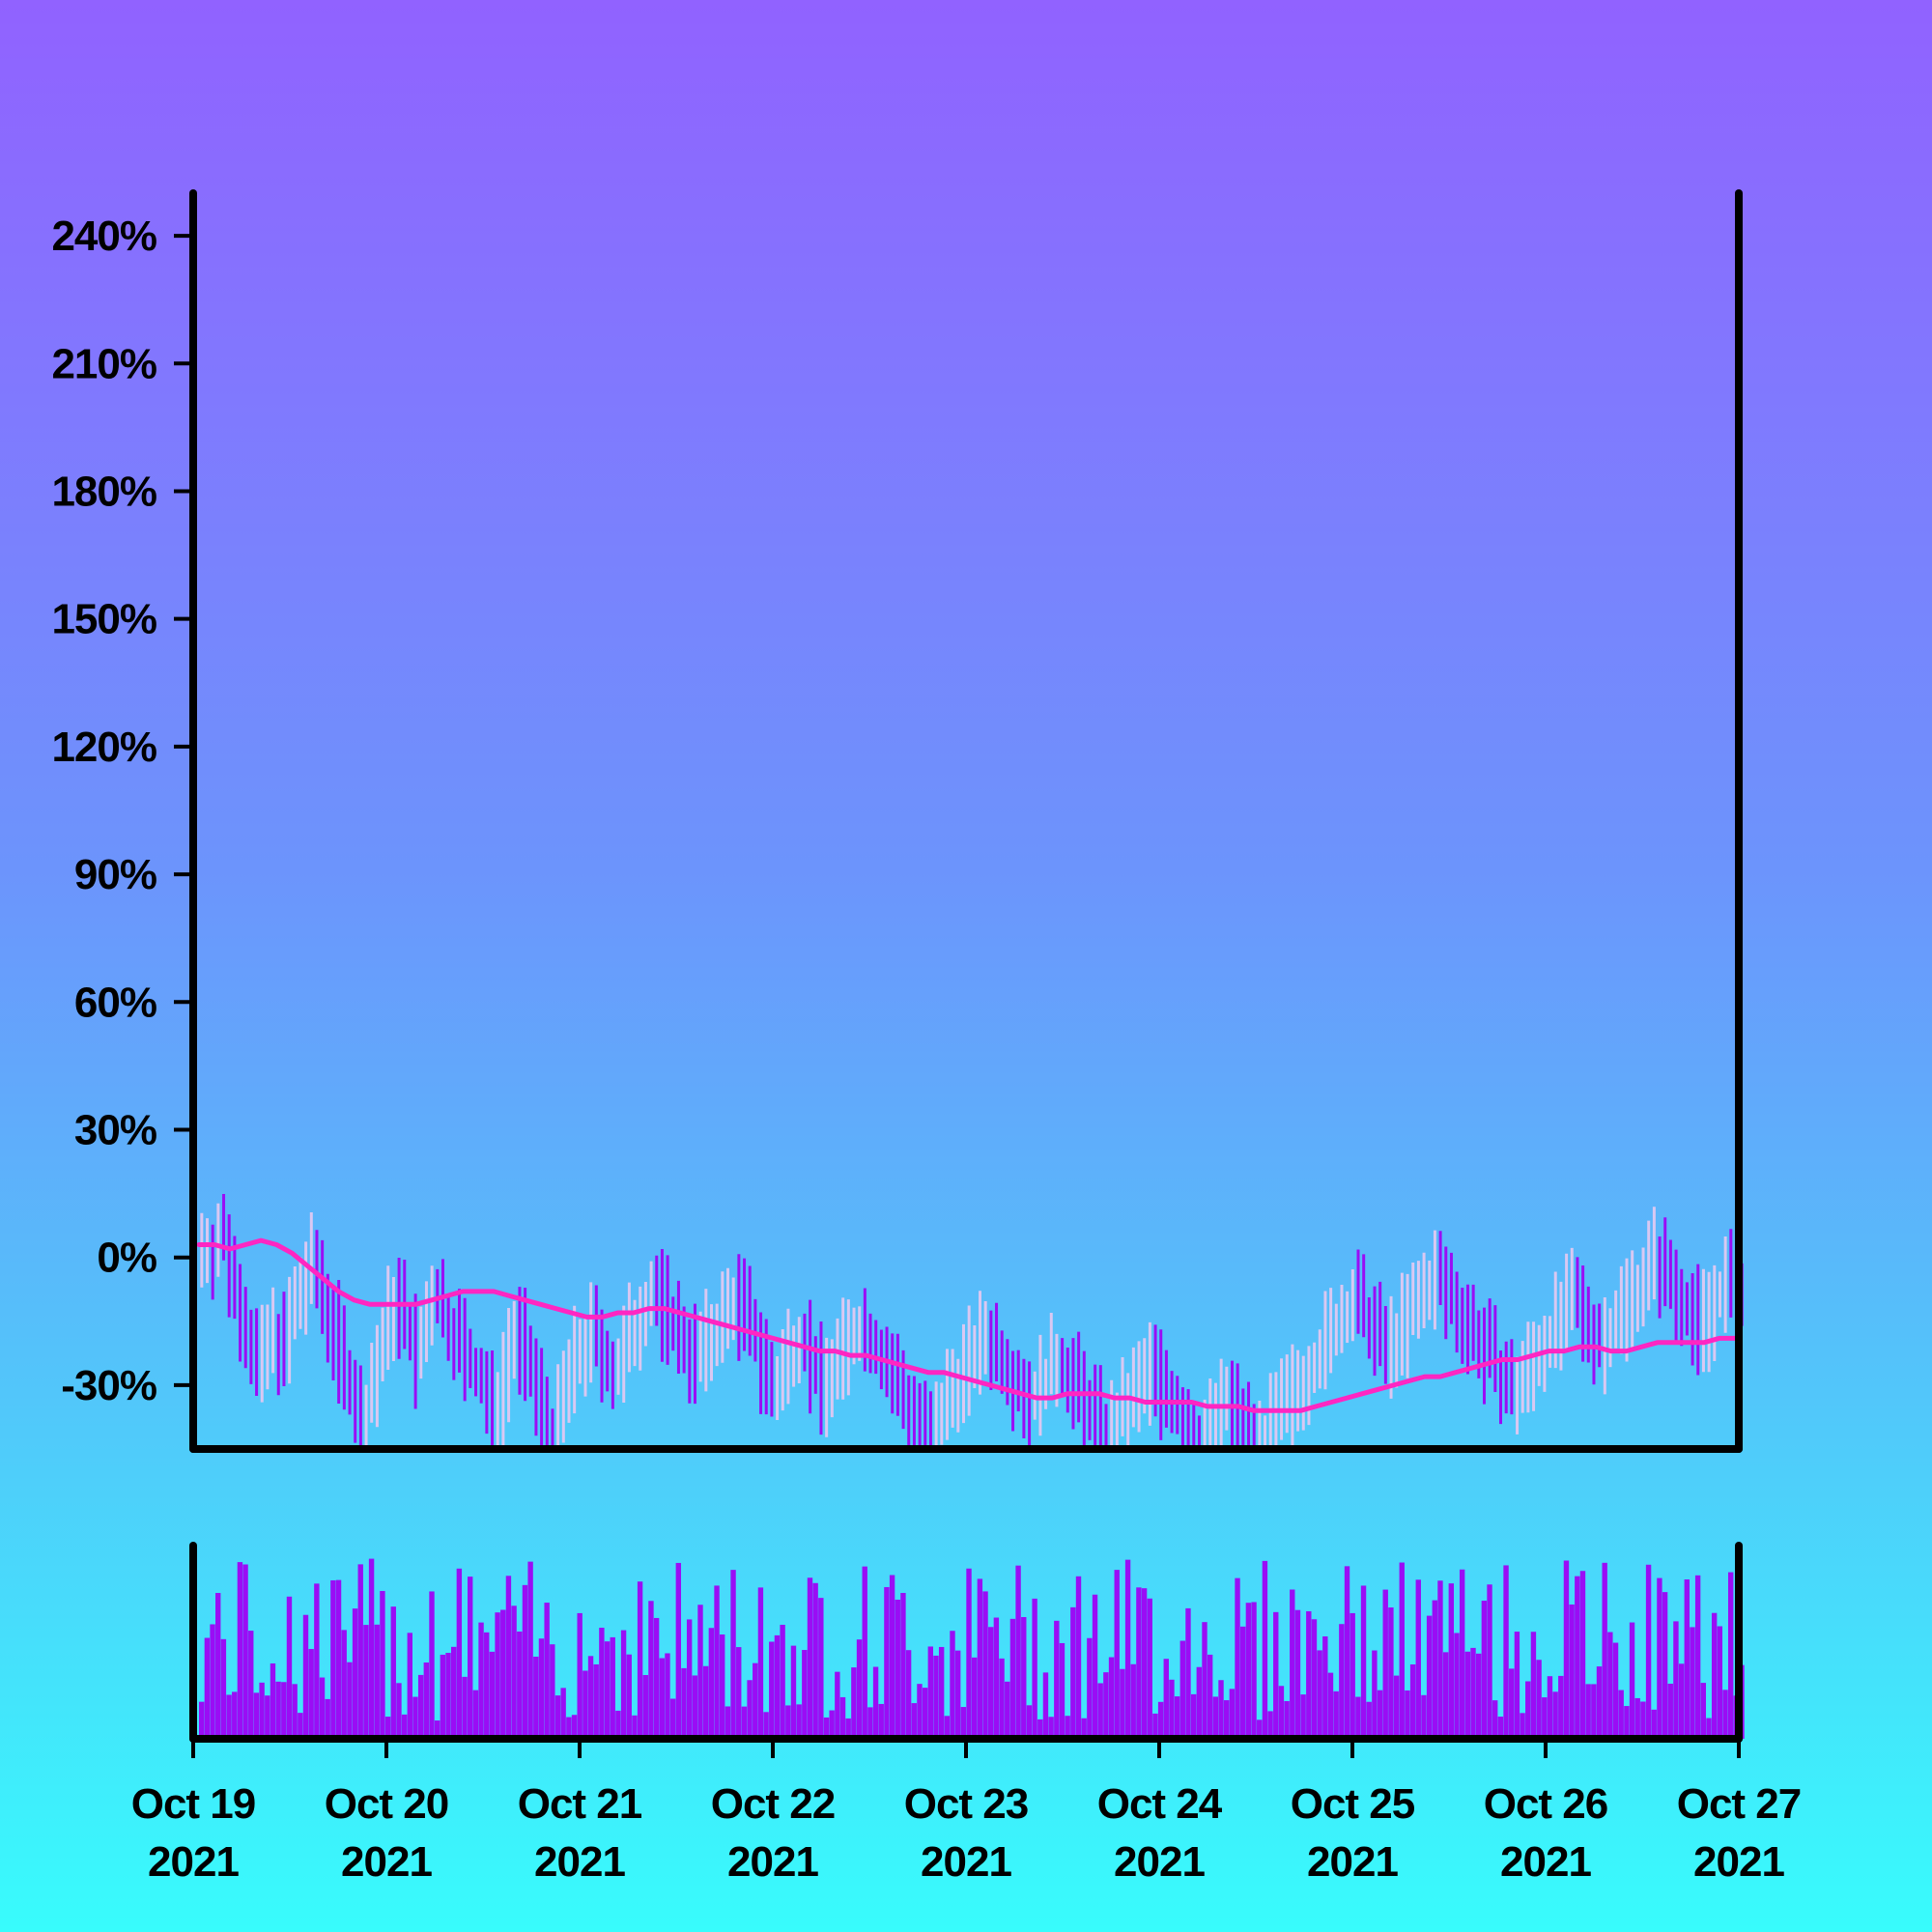  What do you see at coordinates (108, 1385) in the screenshot?
I see `y-tick-label: -30%` at bounding box center [108, 1385].